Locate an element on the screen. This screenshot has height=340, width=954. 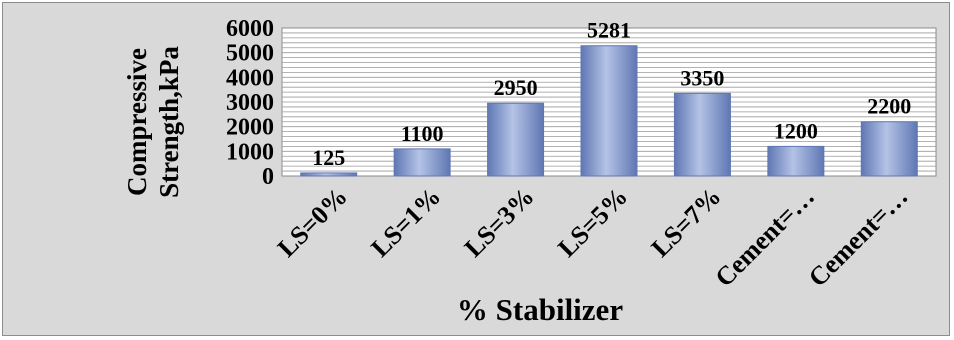
data-label: 125 is located at coordinates (328, 157).